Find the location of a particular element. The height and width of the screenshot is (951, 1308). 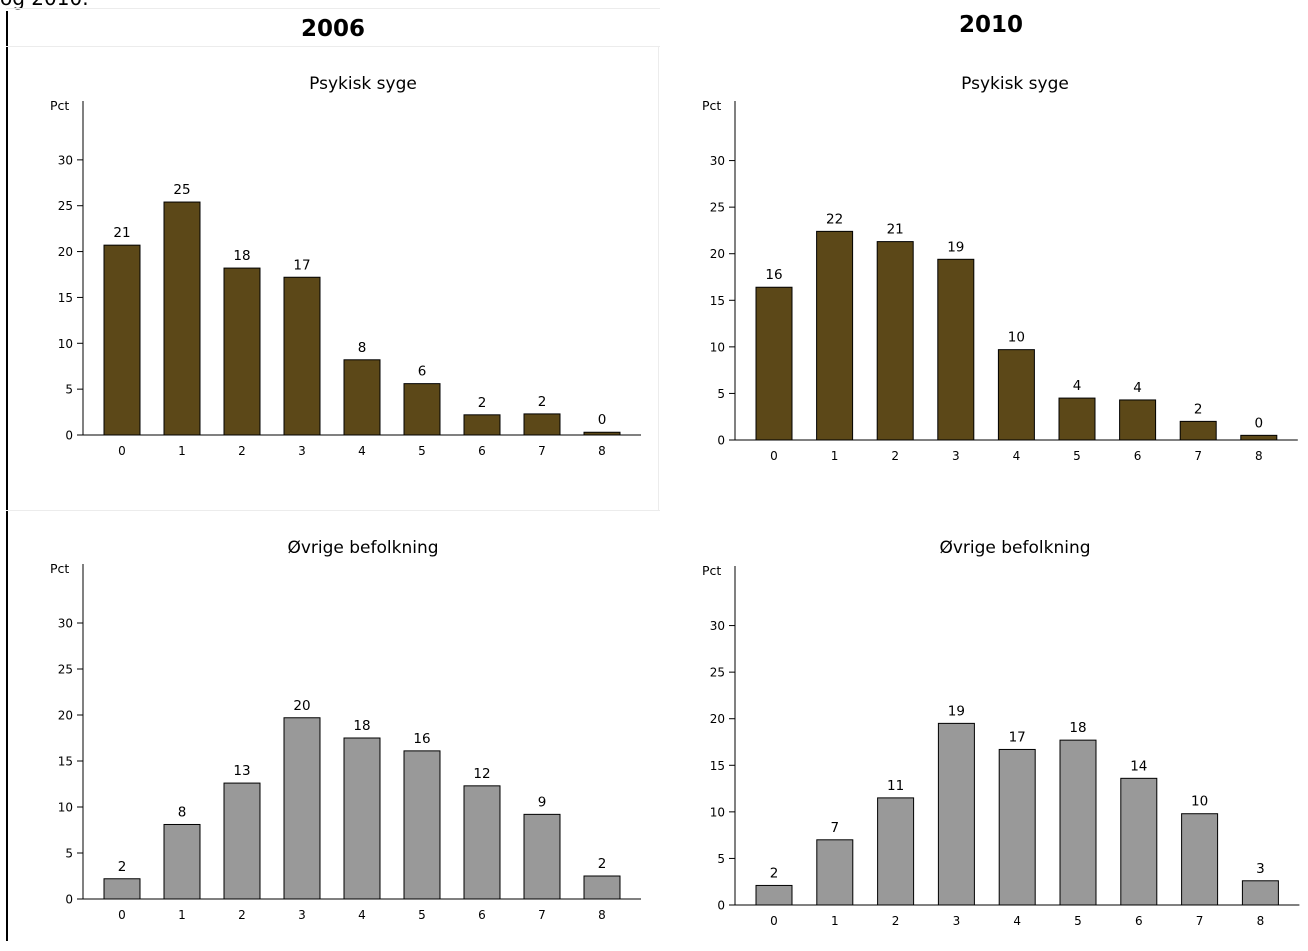

data-label: 17 is located at coordinates (301, 265).